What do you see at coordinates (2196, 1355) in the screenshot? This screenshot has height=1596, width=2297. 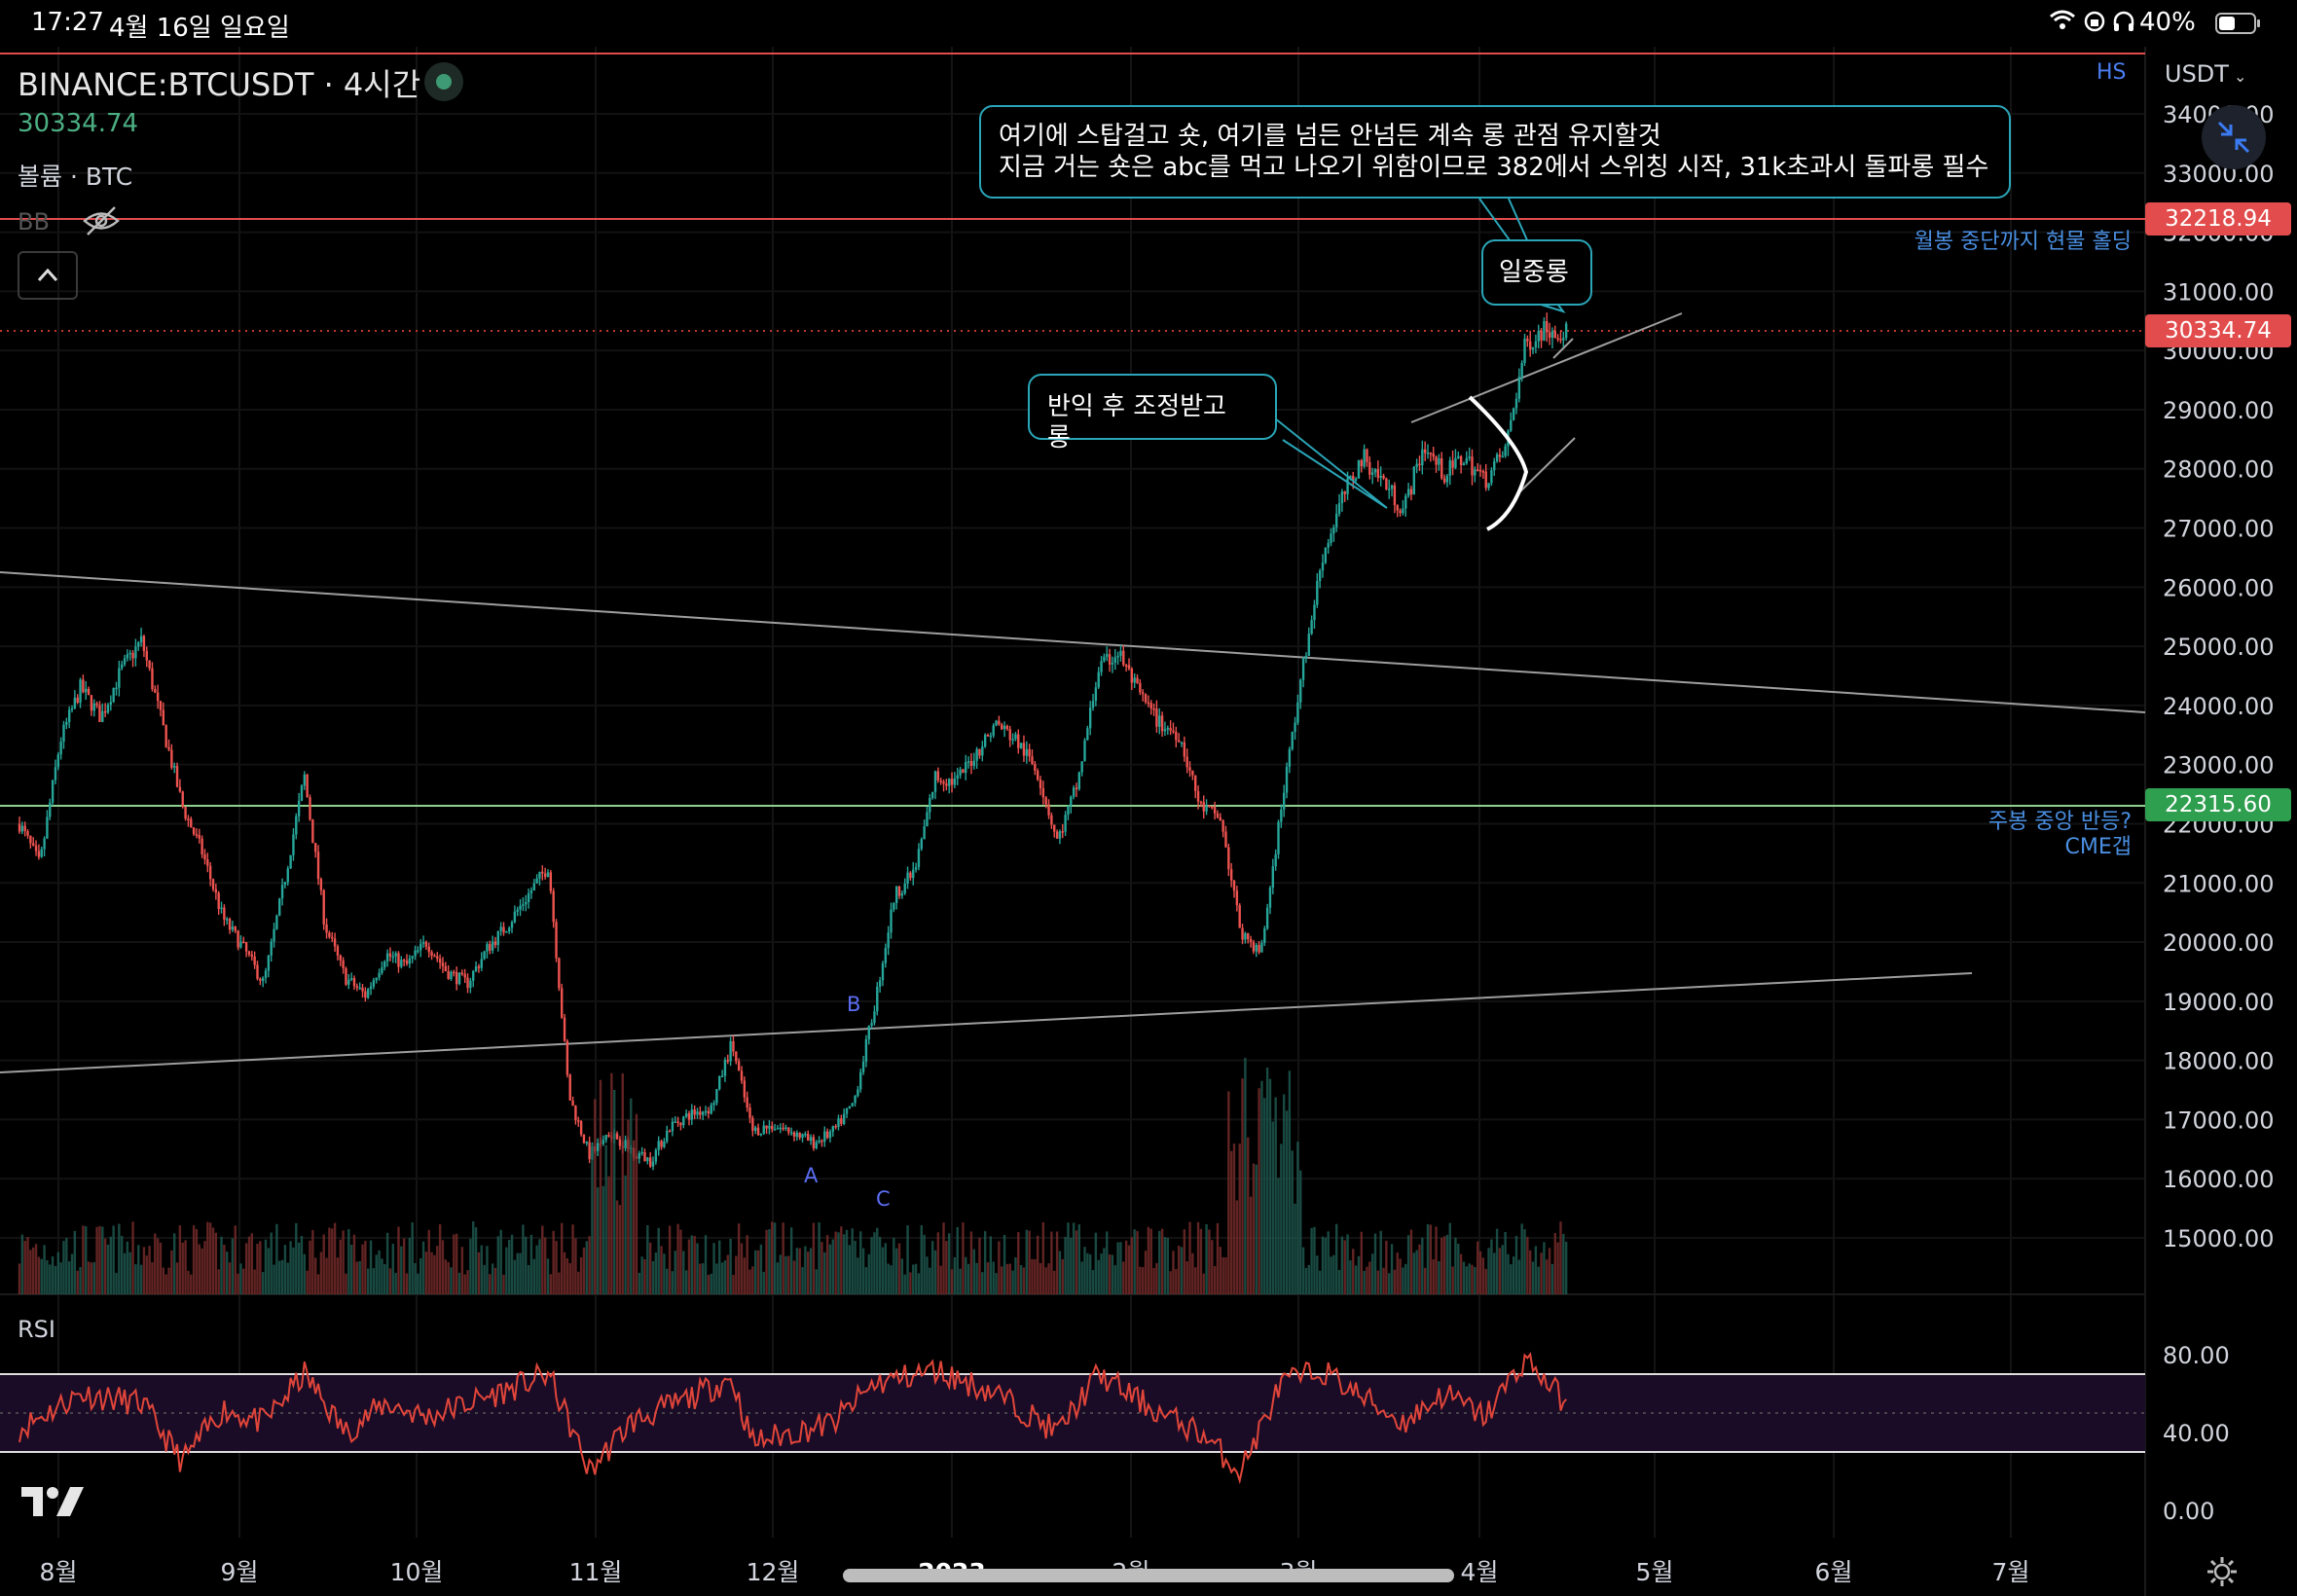 I see `rsi-tick-label: 80.00` at bounding box center [2196, 1355].